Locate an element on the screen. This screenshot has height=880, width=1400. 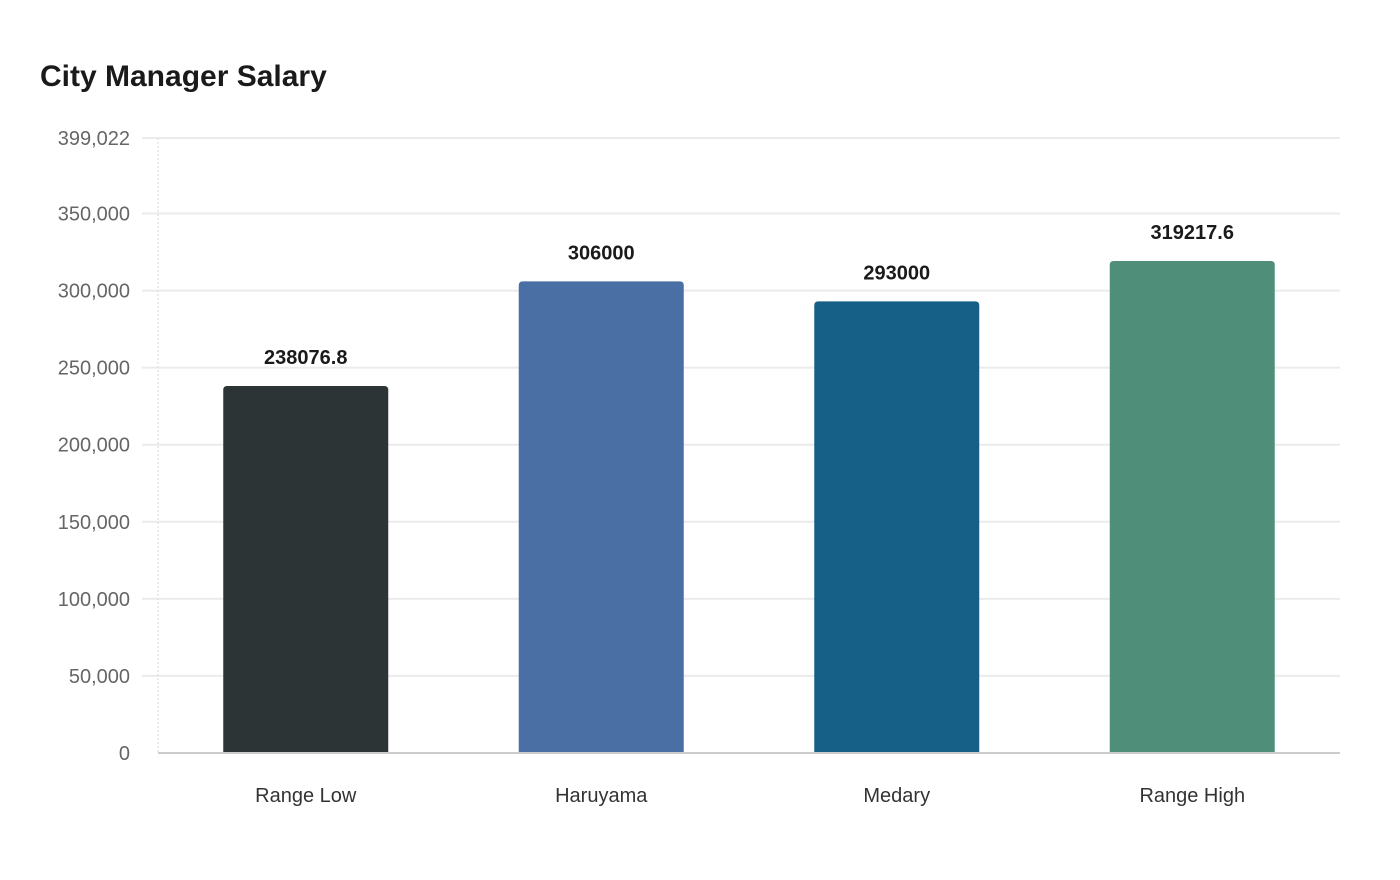
bar-range-high is located at coordinates (1192, 507).